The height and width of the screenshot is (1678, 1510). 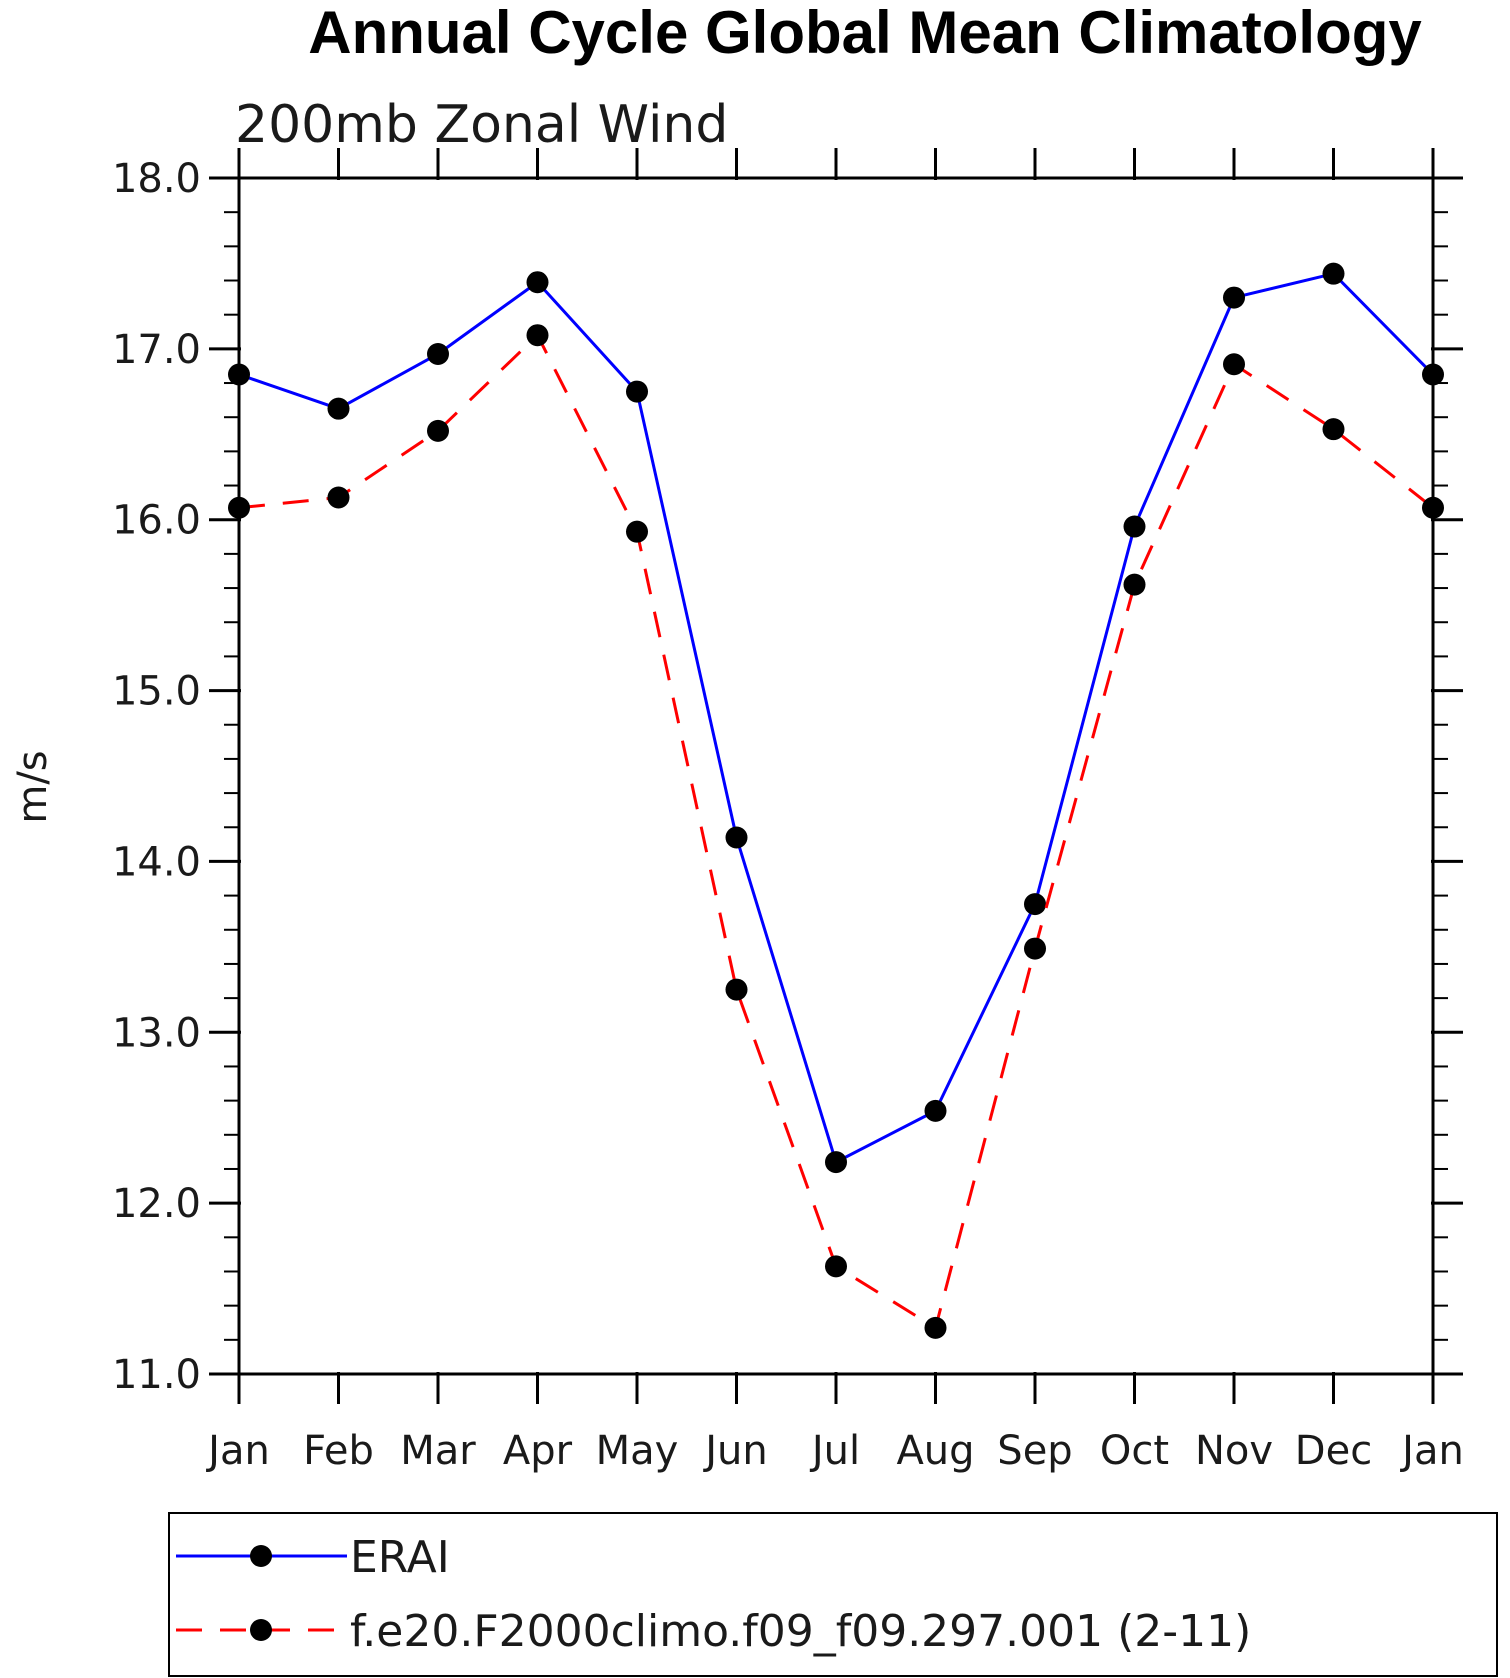 What do you see at coordinates (156, 350) in the screenshot?
I see `y-tick-label: 17.0` at bounding box center [156, 350].